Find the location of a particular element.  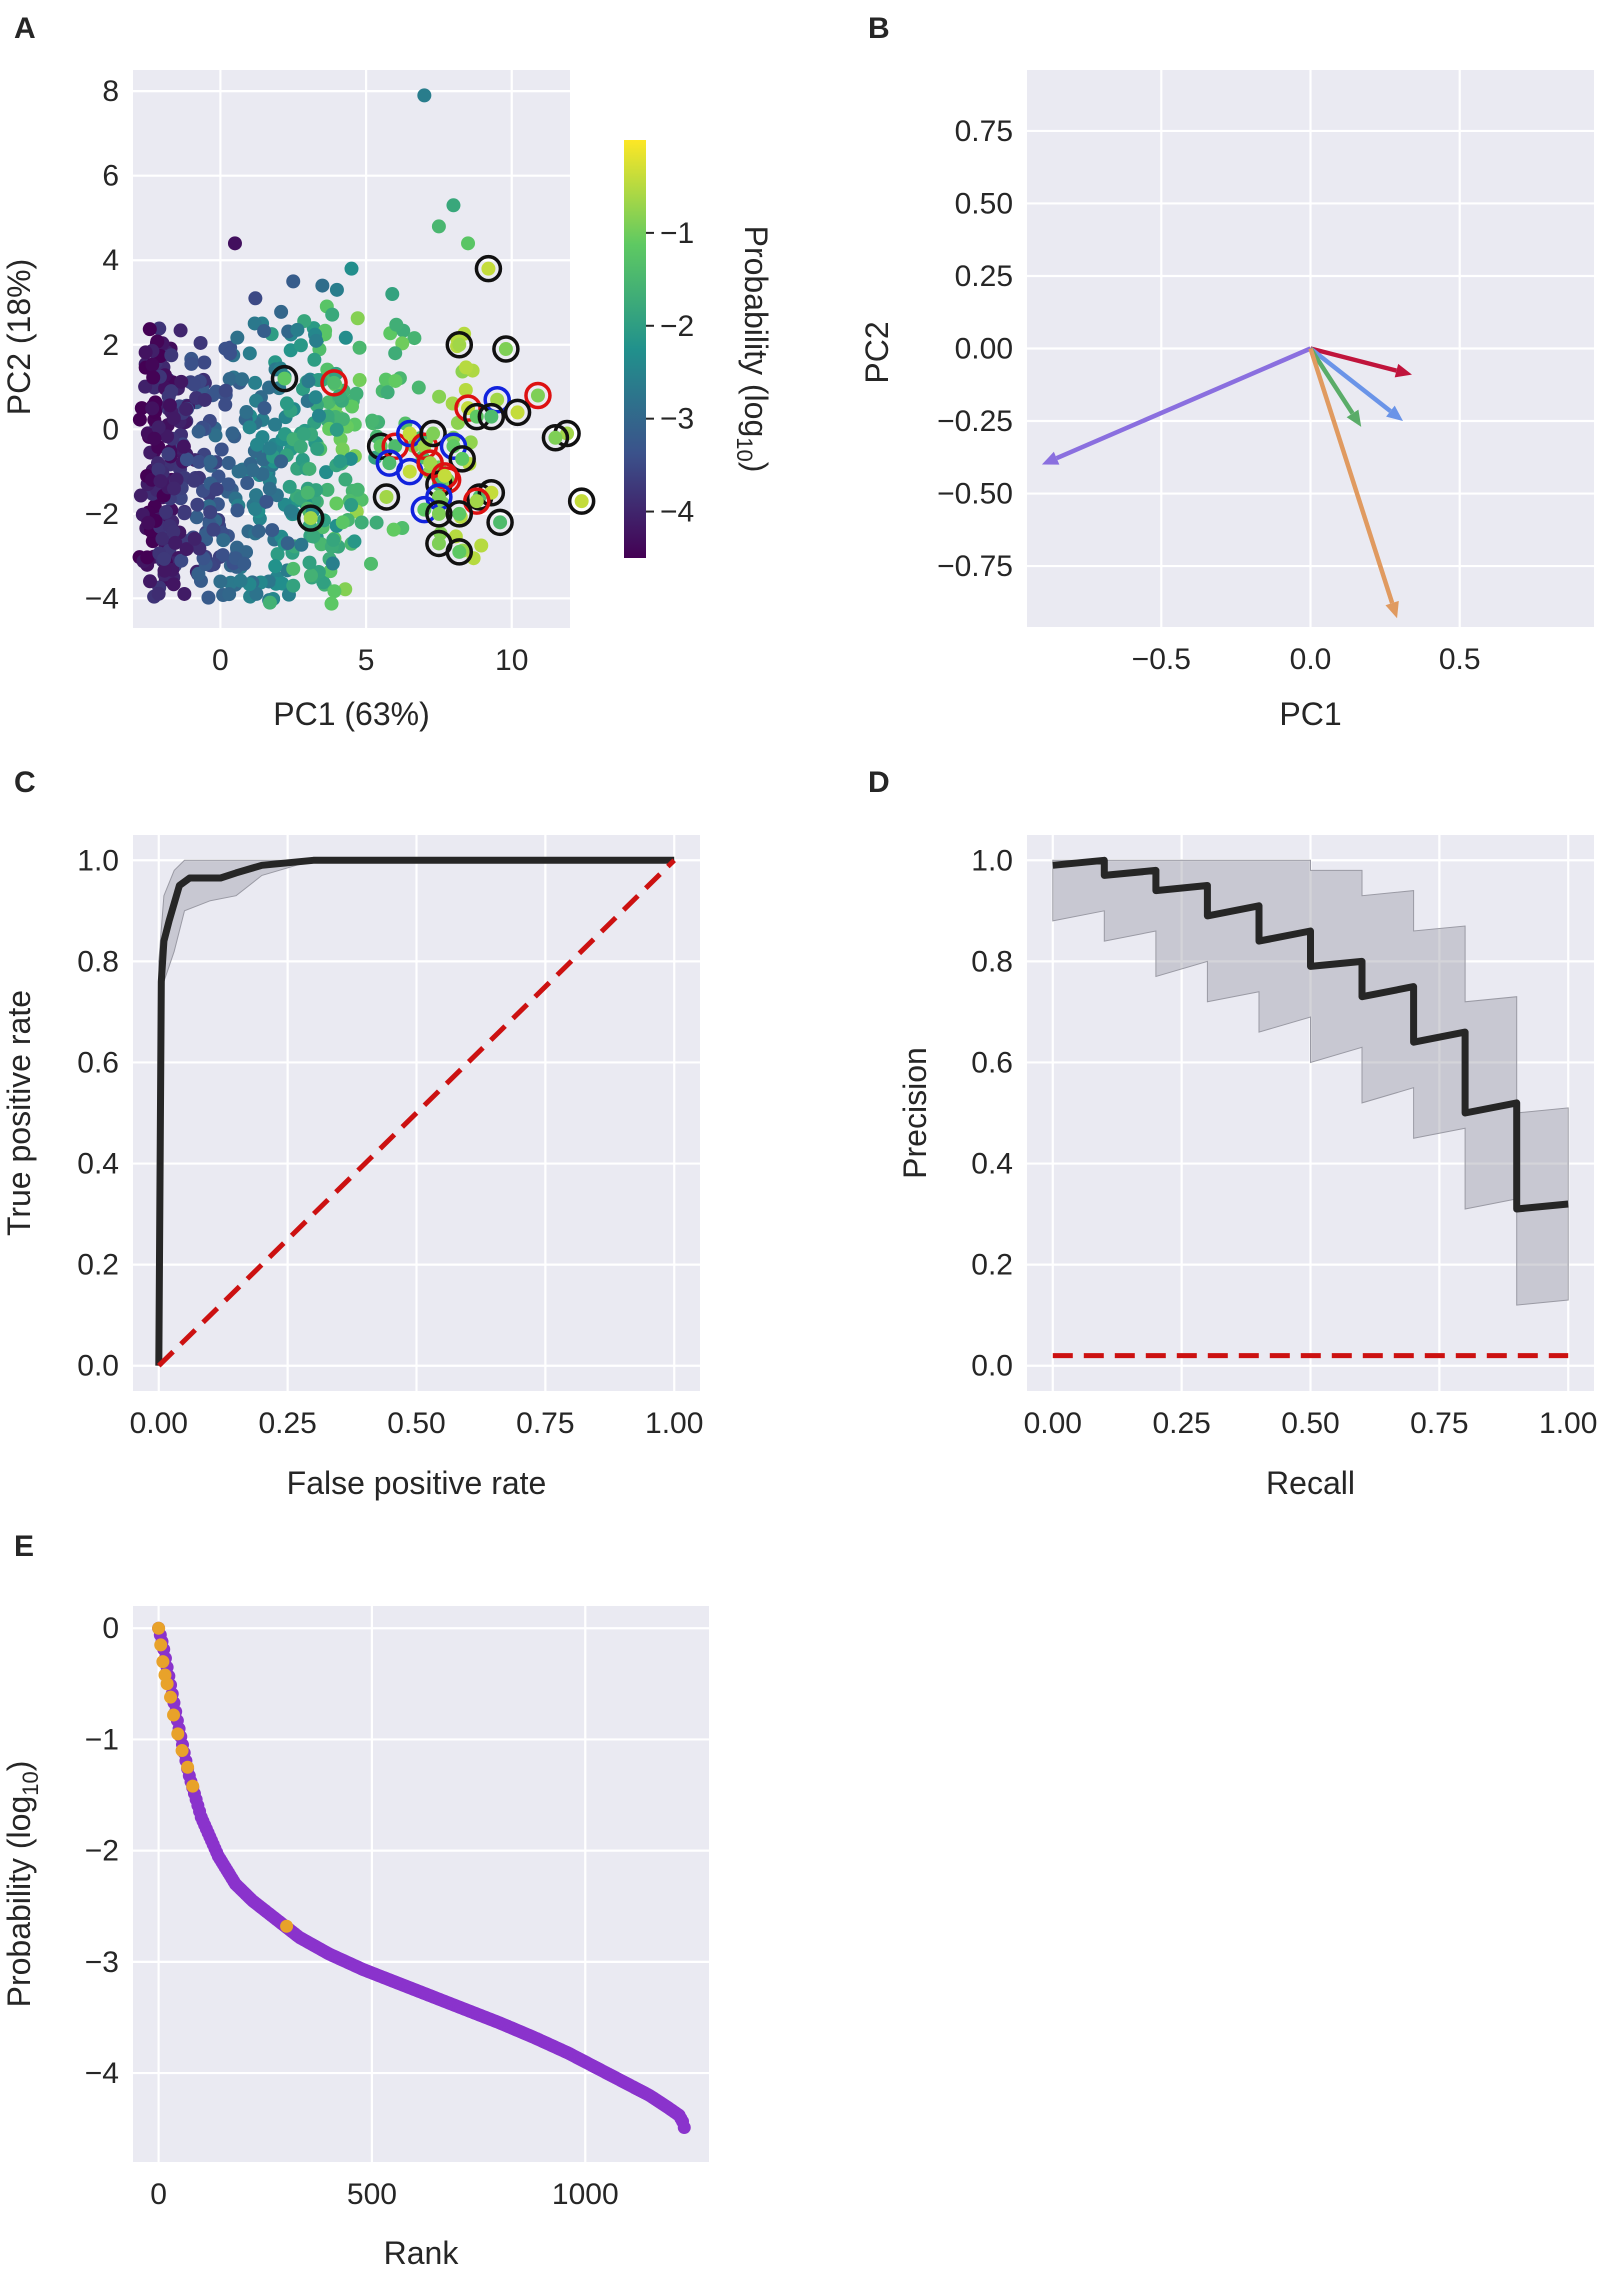

y-tick-label: 2 is located at coordinates (110, 345).